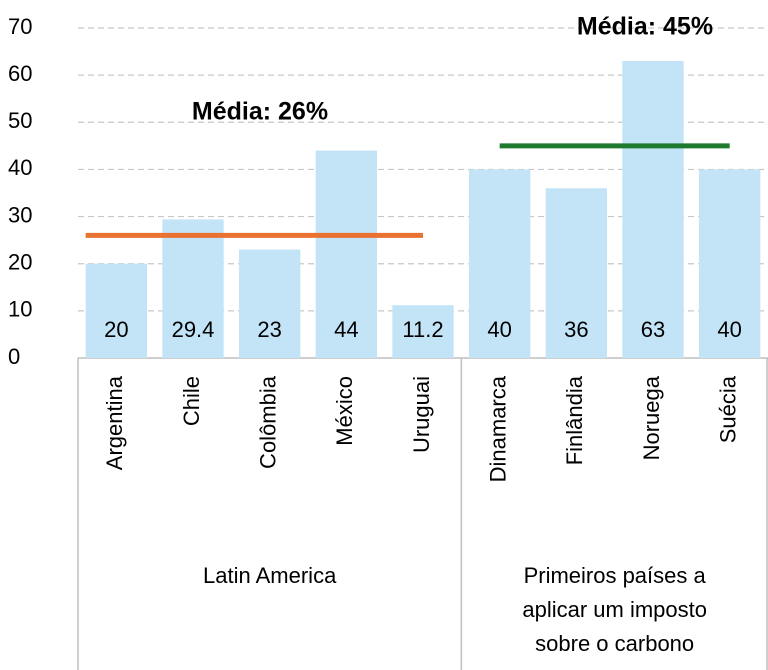  I want to click on value-label: 11.2, so click(422, 329).